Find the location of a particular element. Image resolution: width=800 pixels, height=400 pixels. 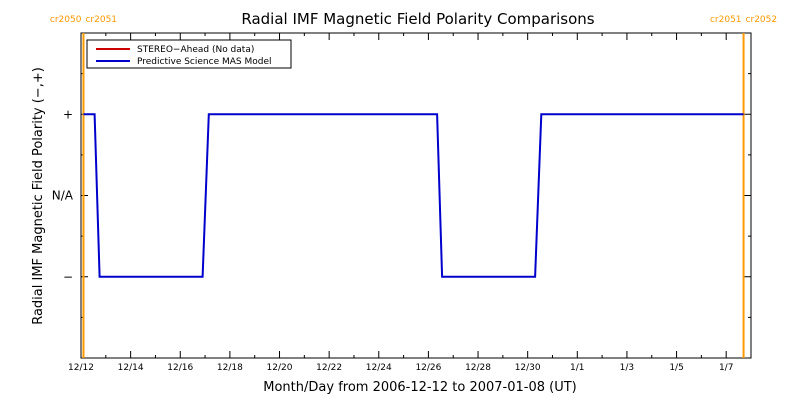

x-tick-label: 12/22 is located at coordinates (329, 368).